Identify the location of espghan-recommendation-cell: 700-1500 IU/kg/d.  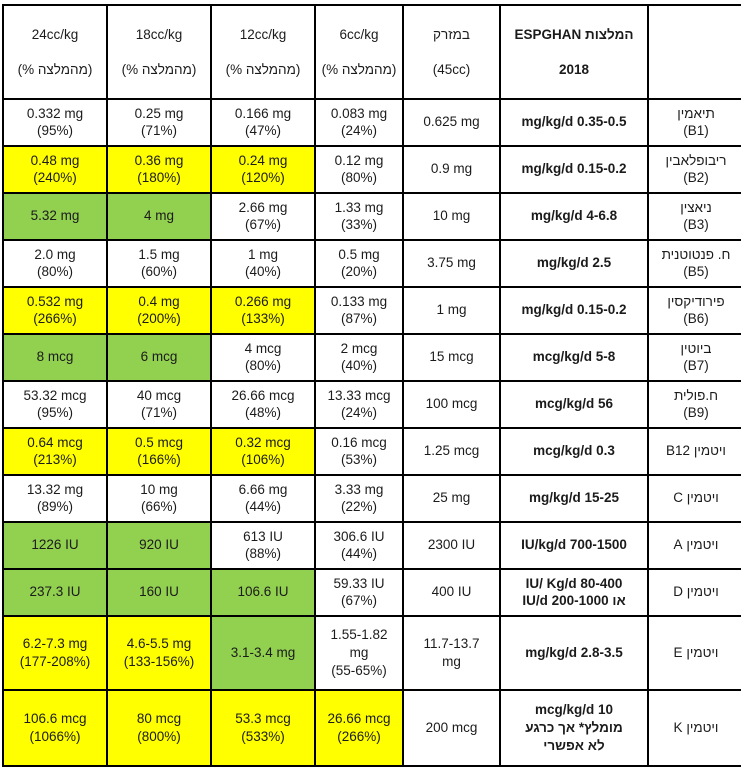
(574, 545).